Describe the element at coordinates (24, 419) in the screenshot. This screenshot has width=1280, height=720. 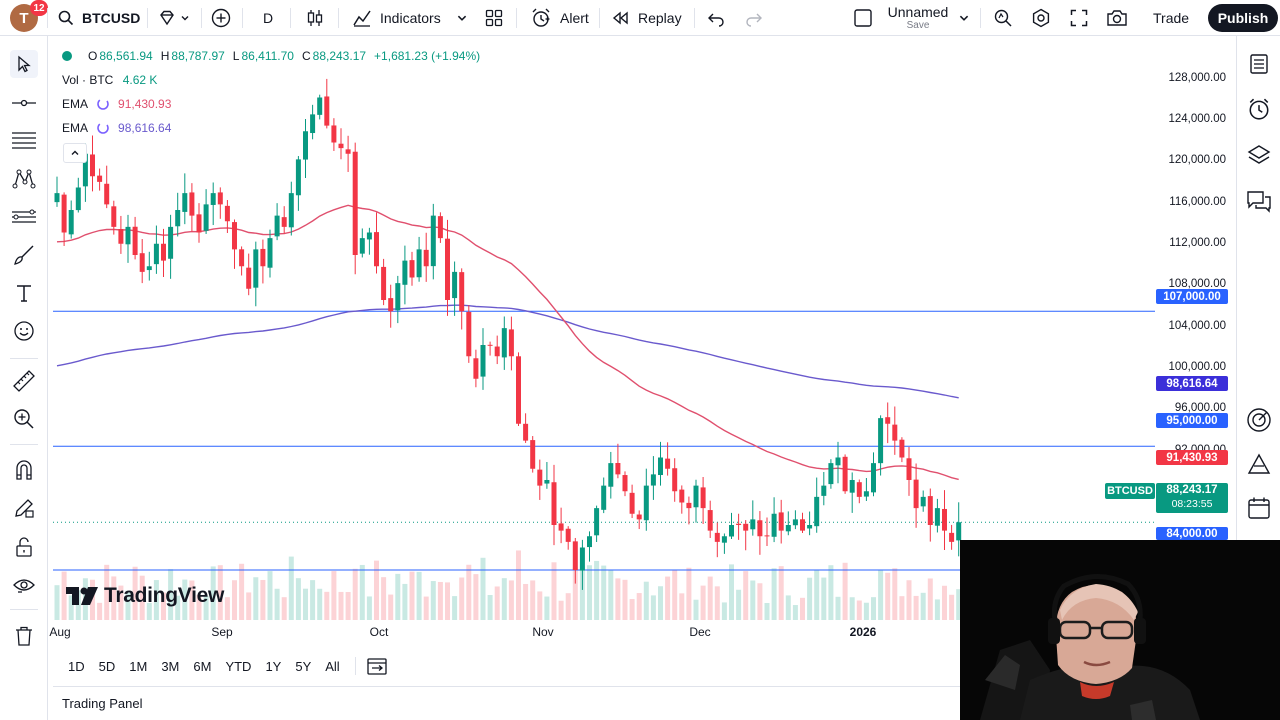
I see `zoom-tool` at that location.